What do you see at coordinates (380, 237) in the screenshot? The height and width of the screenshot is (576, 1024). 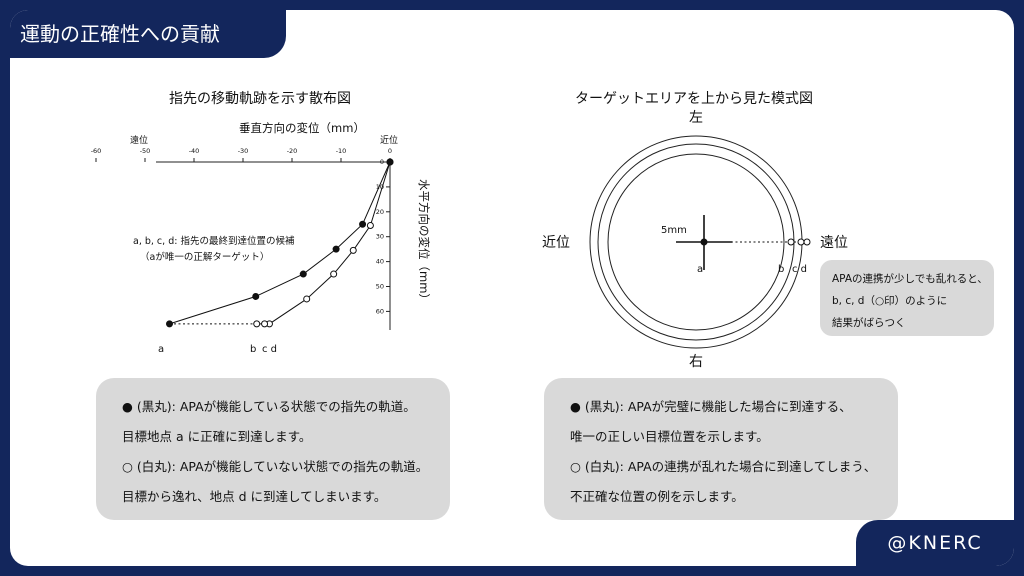 I see `y-tick-label: 30` at bounding box center [380, 237].